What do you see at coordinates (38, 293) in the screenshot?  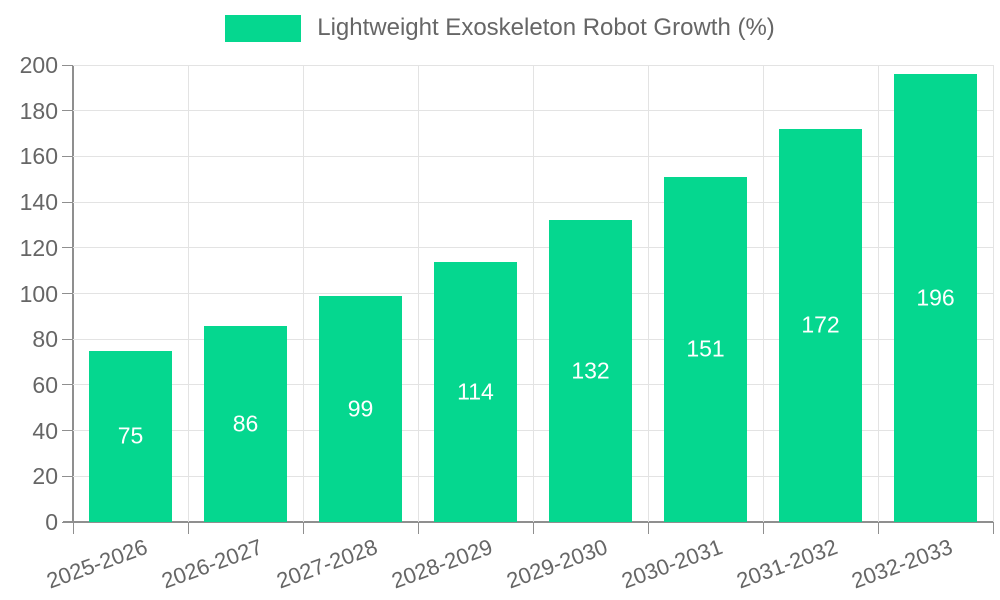 I see `y-axis-tick-label: 100` at bounding box center [38, 293].